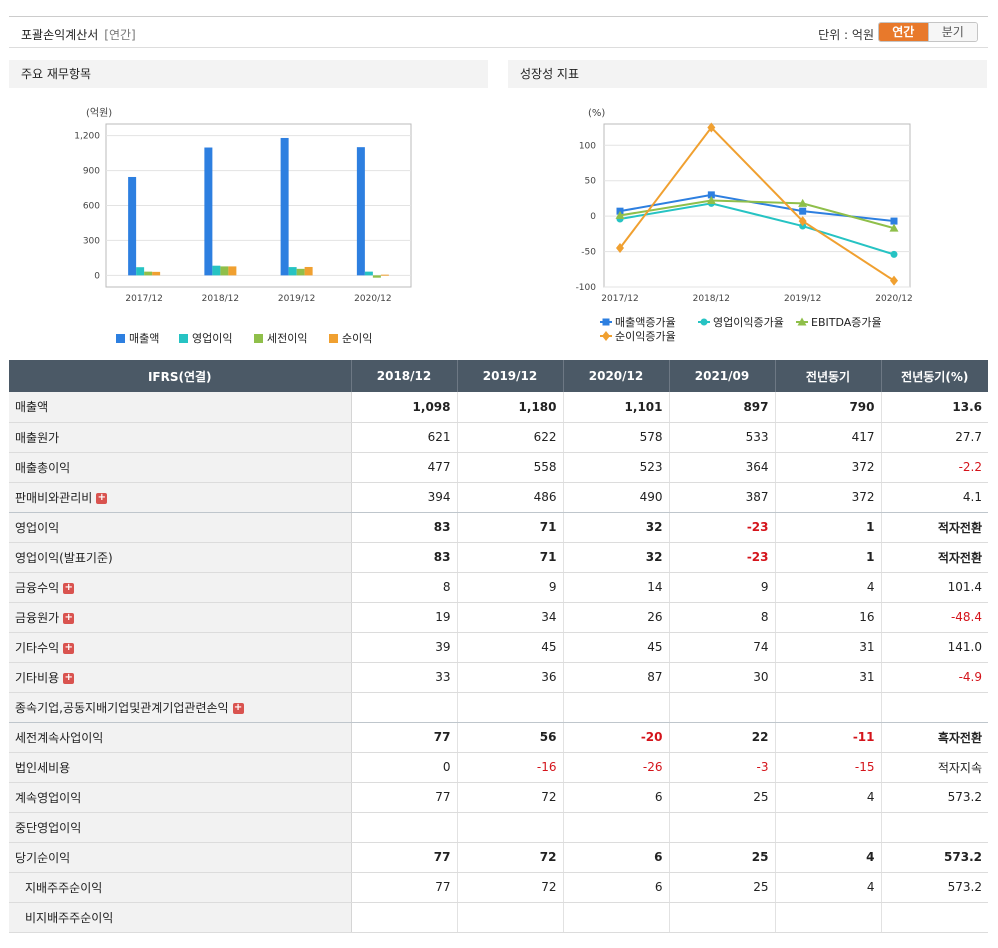 Image resolution: width=998 pixels, height=948 pixels. What do you see at coordinates (99, 113) in the screenshot?
I see `y-axis-label: (억원)` at bounding box center [99, 113].